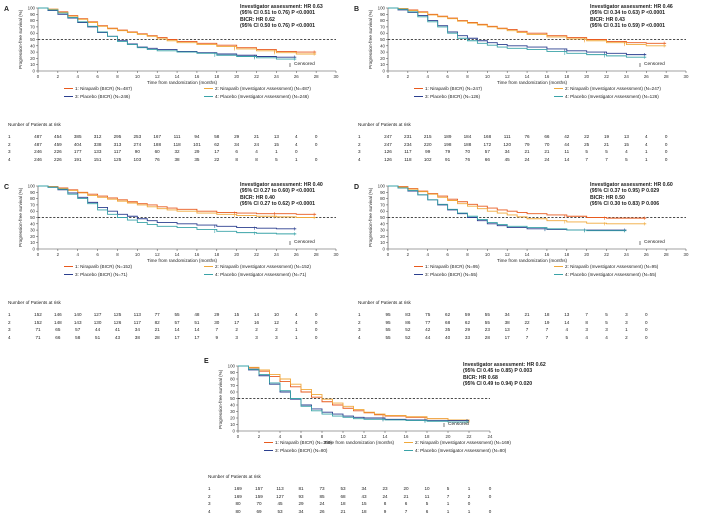 This screenshot has height=530, width=702. I want to click on y-tick-label: 60, so click(32, 211).